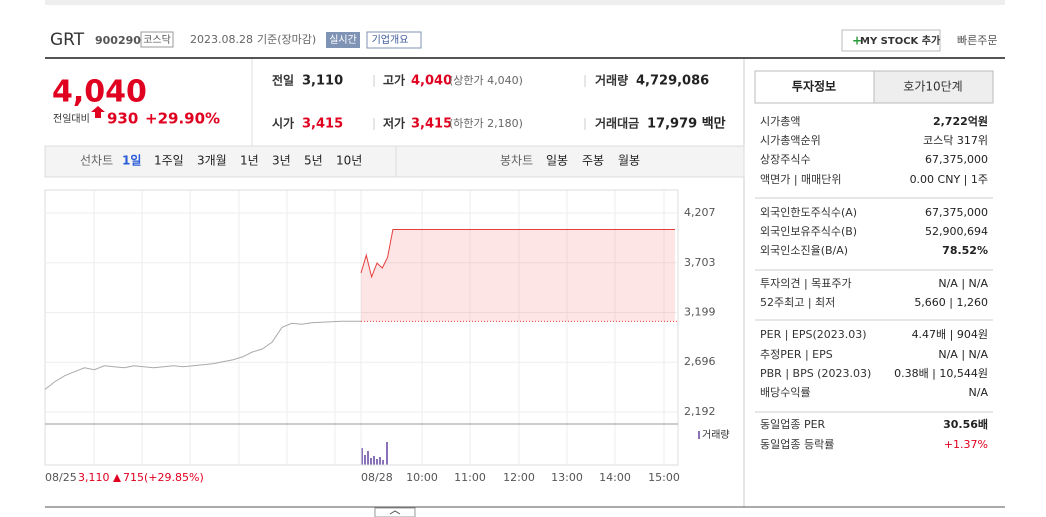  I want to click on market-badge, so click(157, 39).